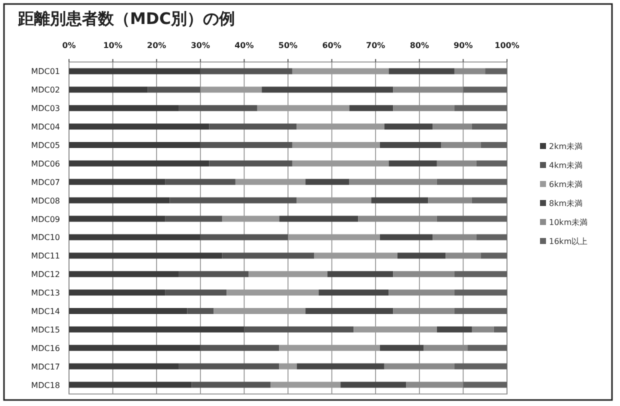  What do you see at coordinates (566, 146) in the screenshot?
I see `legend-label: 2km未満` at bounding box center [566, 146].